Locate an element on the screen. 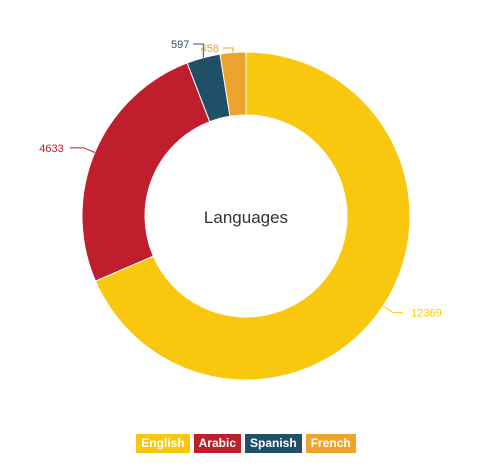 The height and width of the screenshot is (474, 492). slice-arabic is located at coordinates (146, 172).